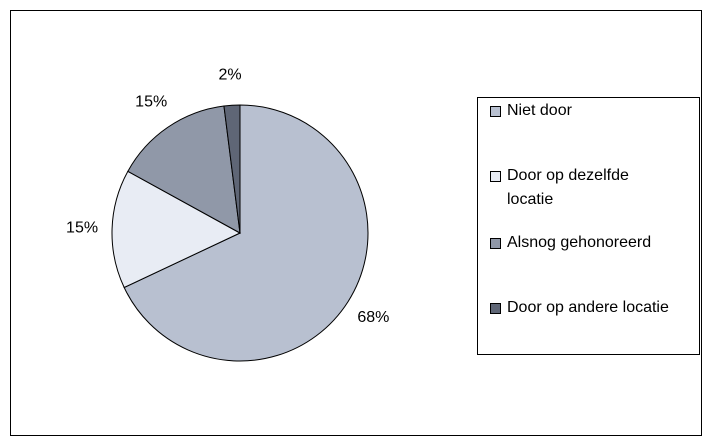  I want to click on legend-item: Niet door, so click(583, 111).